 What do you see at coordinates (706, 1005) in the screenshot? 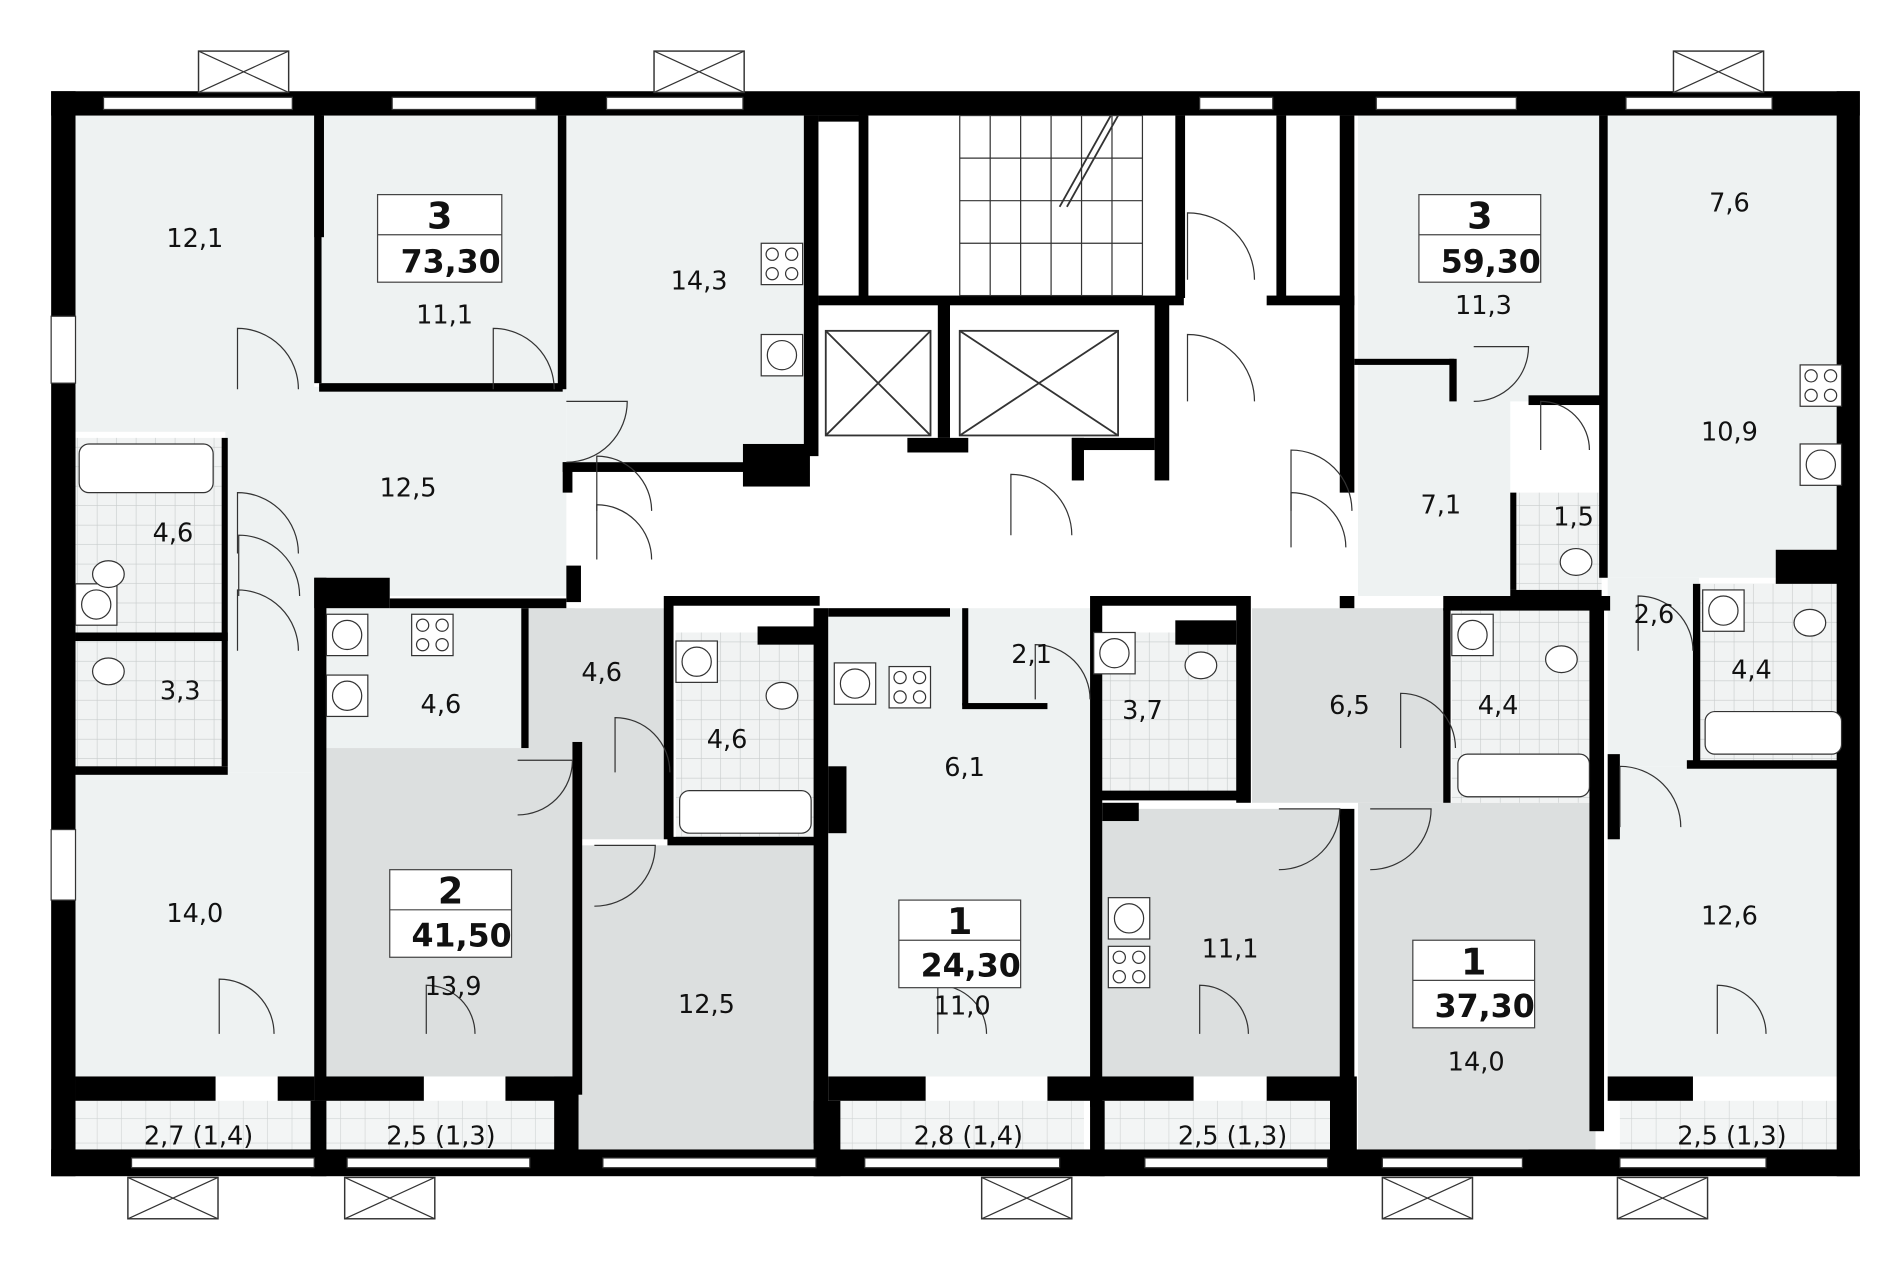
I see `room-area: 12,5` at bounding box center [706, 1005].